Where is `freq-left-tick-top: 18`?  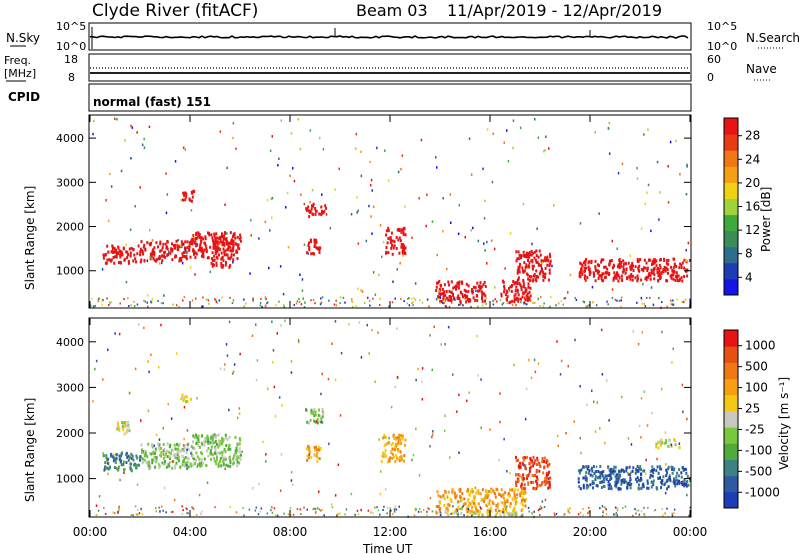
freq-left-tick-top: 18 is located at coordinates (71, 59).